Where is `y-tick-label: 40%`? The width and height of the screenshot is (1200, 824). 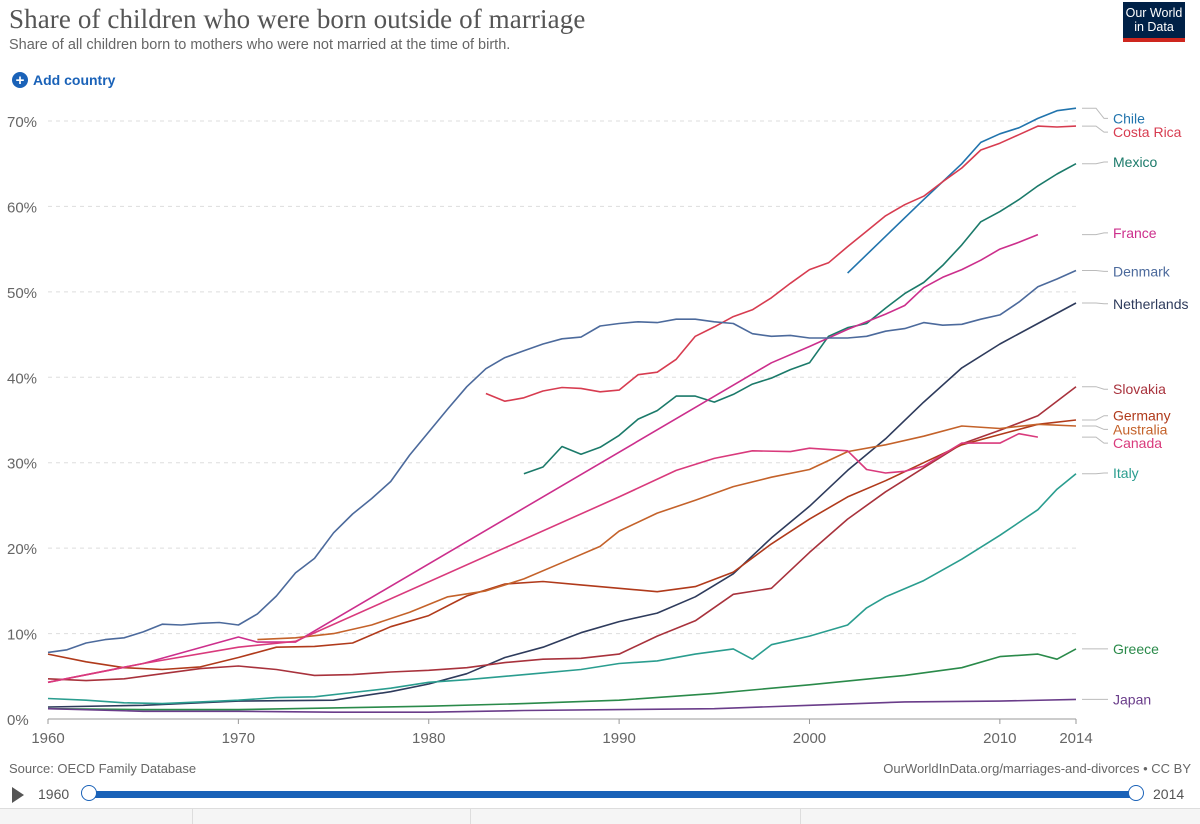
y-tick-label: 40% is located at coordinates (22, 378).